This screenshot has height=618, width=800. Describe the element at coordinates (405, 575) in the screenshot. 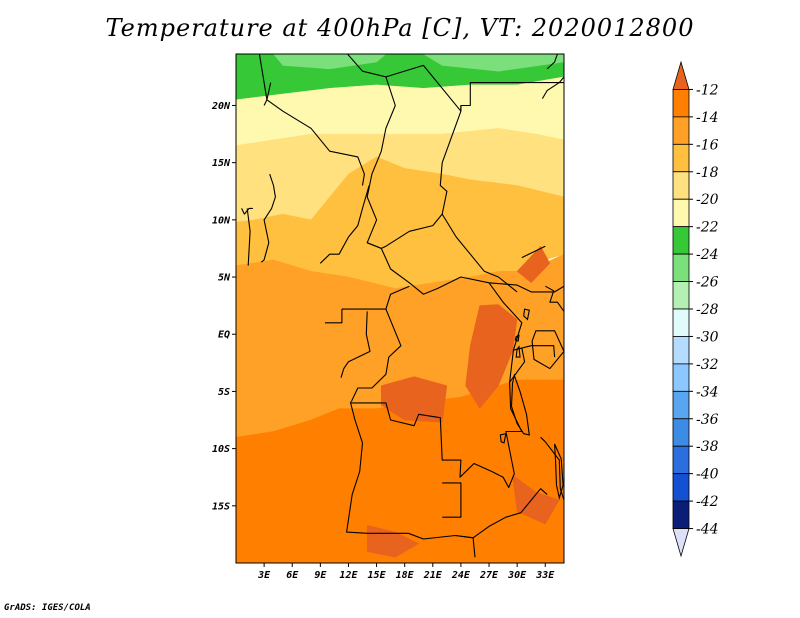

I see `x-tick-label: 18E` at that location.